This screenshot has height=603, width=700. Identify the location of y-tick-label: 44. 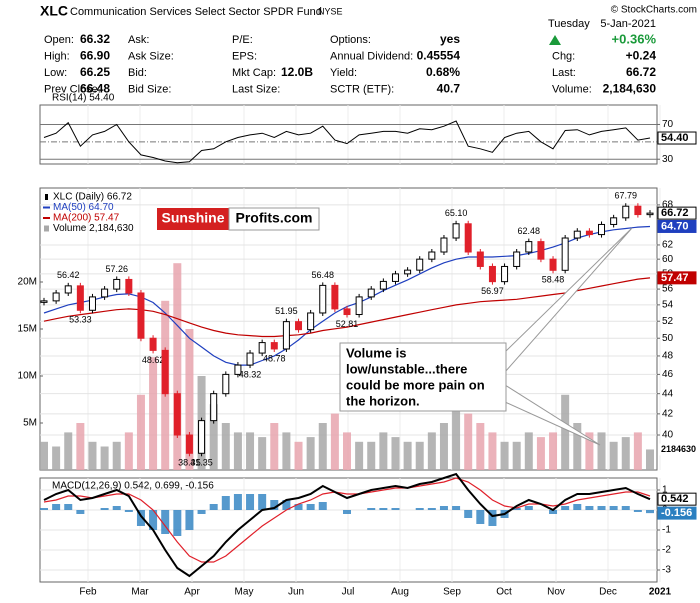
(668, 393).